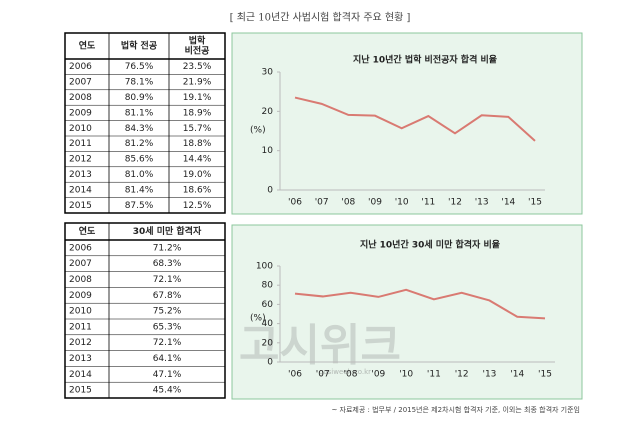  What do you see at coordinates (139, 160) in the screenshot?
I see `table-cell: 85.6%` at bounding box center [139, 160].